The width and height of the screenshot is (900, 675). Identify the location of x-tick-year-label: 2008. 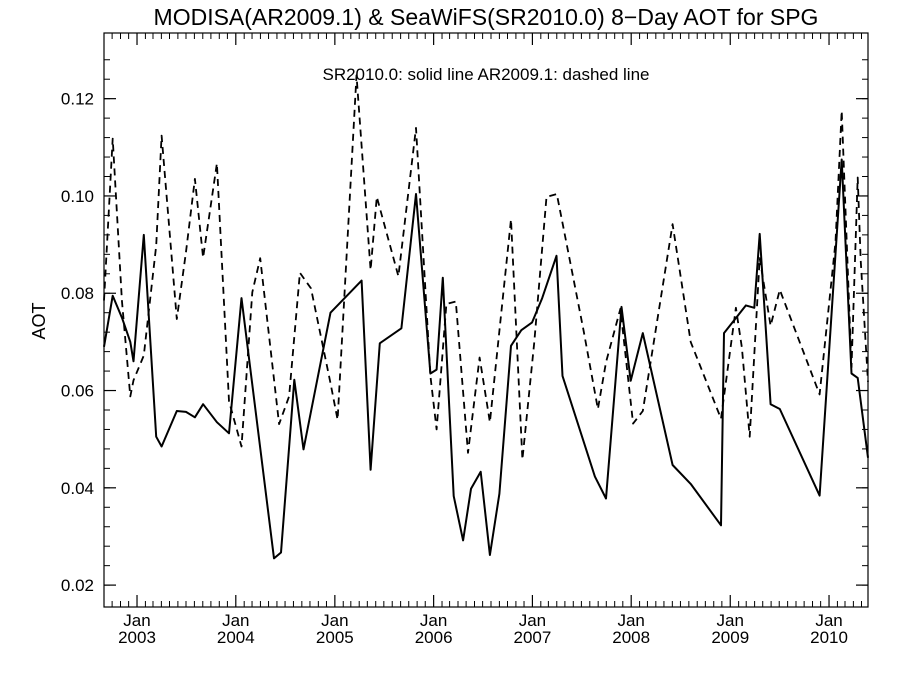
(631, 637).